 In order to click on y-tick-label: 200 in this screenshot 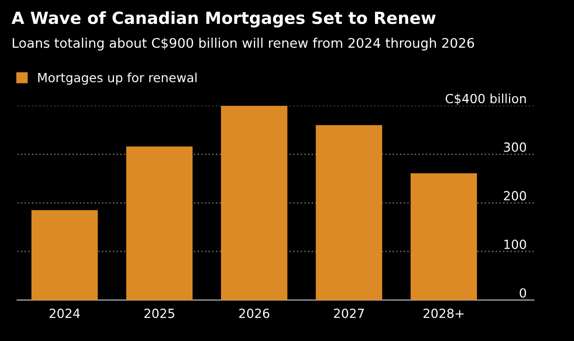, I will do `click(515, 195)`.